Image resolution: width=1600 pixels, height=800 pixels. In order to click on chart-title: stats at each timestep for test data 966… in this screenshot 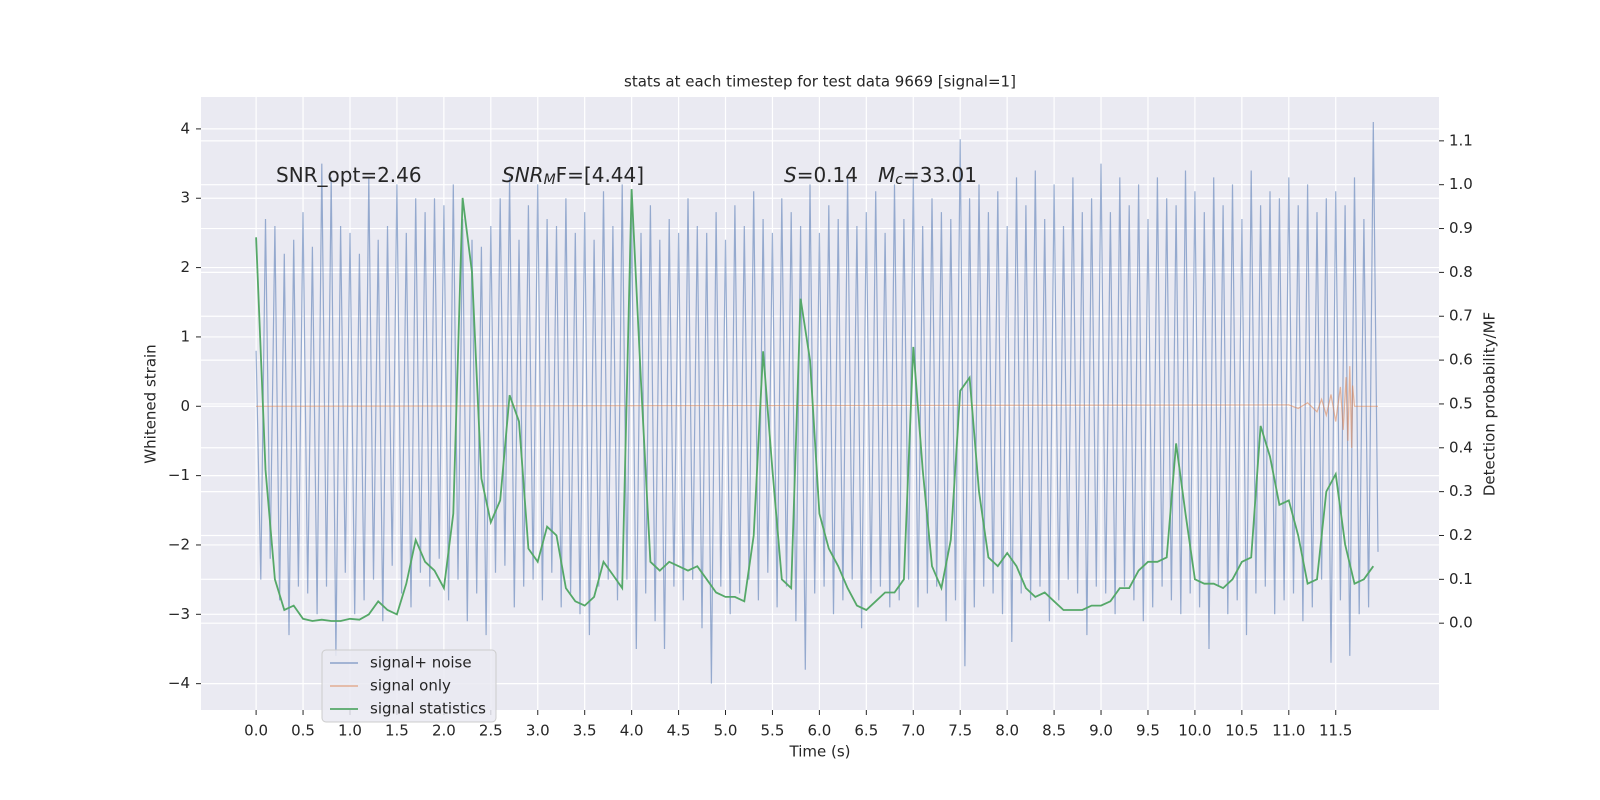, I will do `click(820, 82)`.